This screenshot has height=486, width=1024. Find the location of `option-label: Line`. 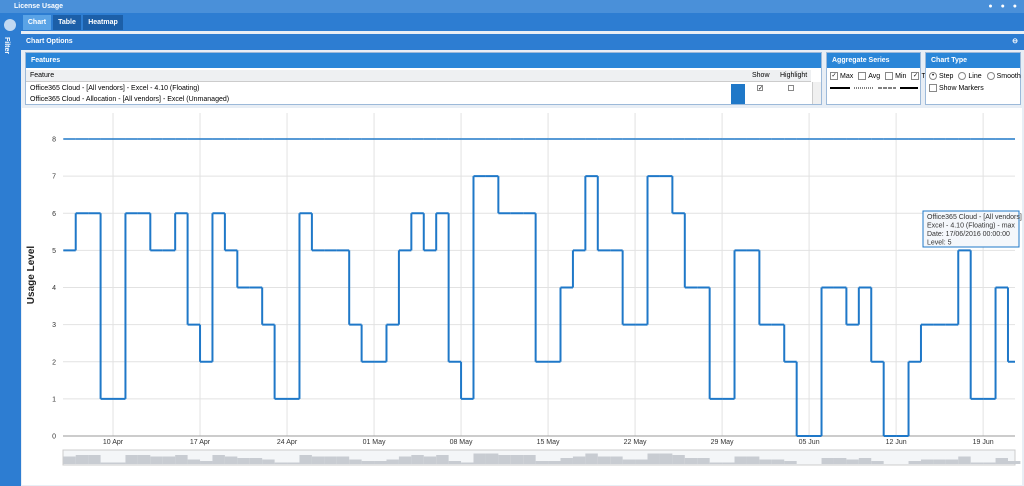

option-label: Line is located at coordinates (975, 76).